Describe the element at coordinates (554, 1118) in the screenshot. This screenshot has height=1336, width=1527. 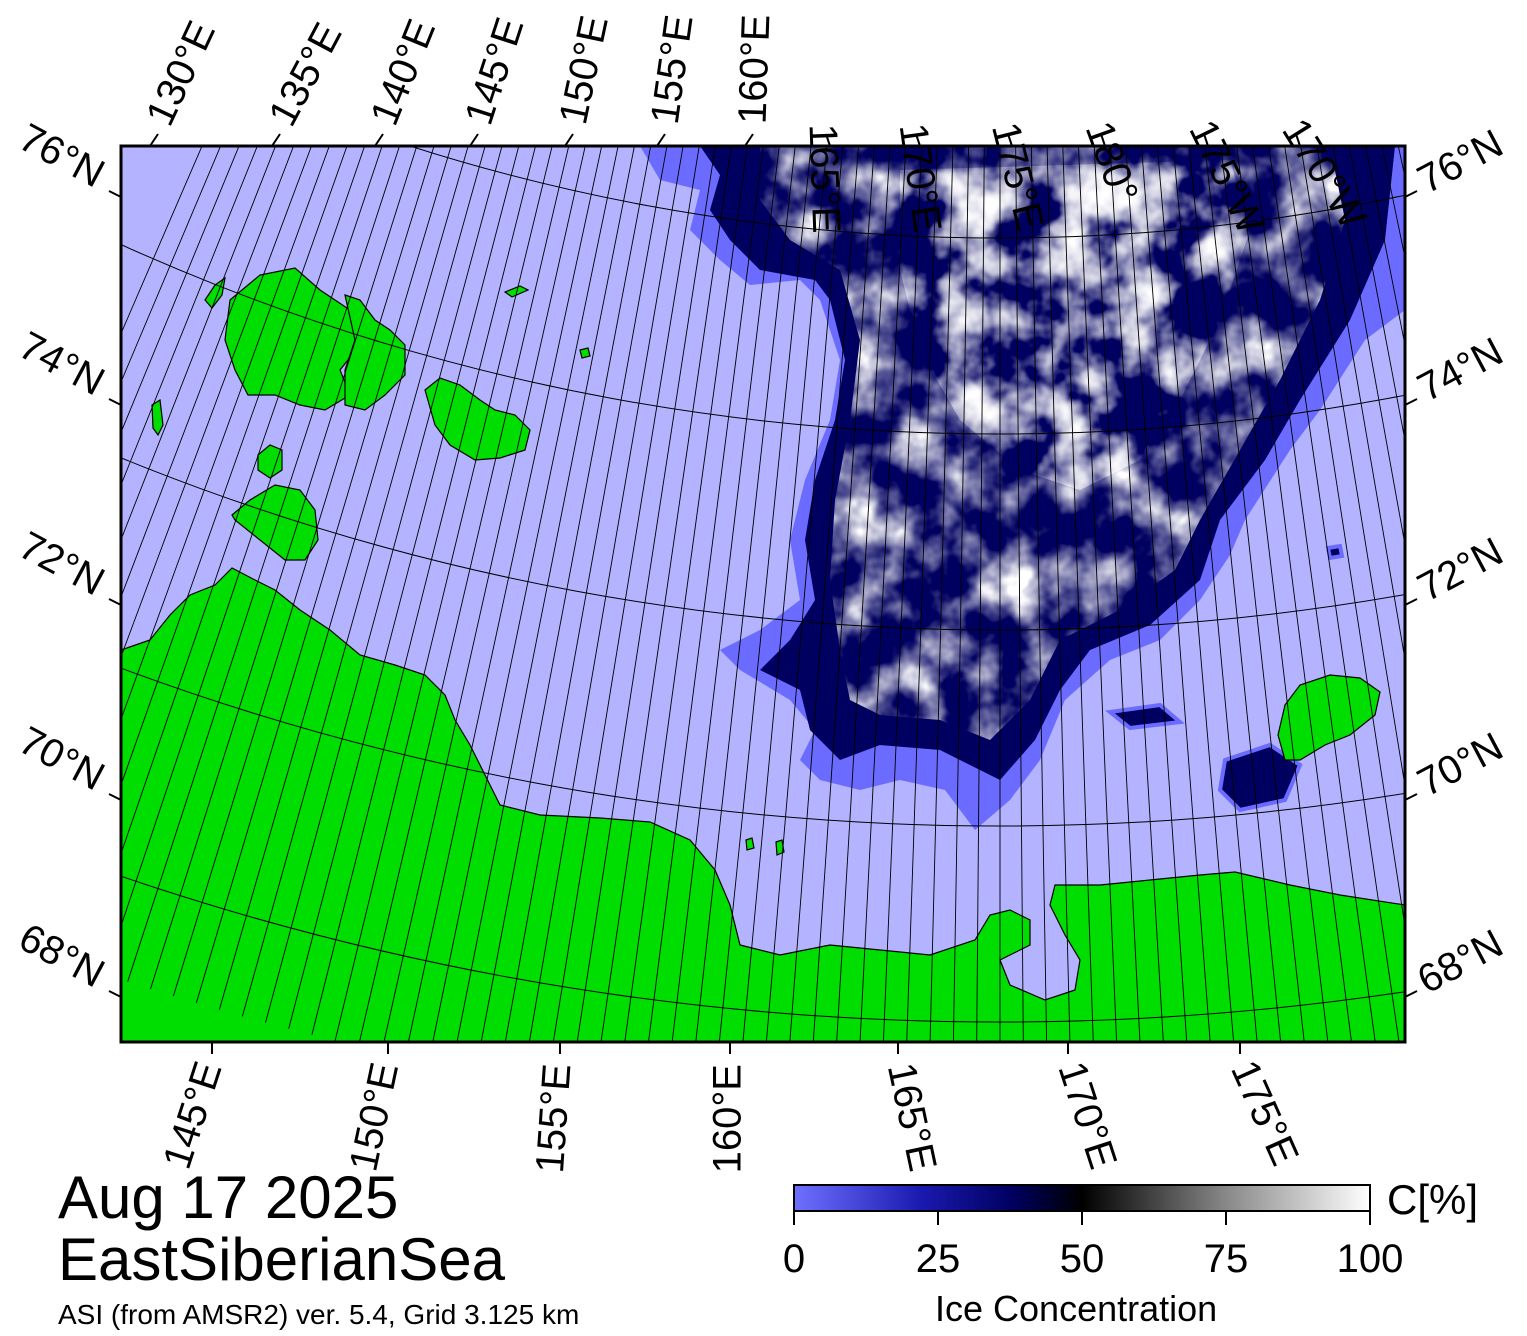
I see `bottom-longitude-label: 155°E` at that location.